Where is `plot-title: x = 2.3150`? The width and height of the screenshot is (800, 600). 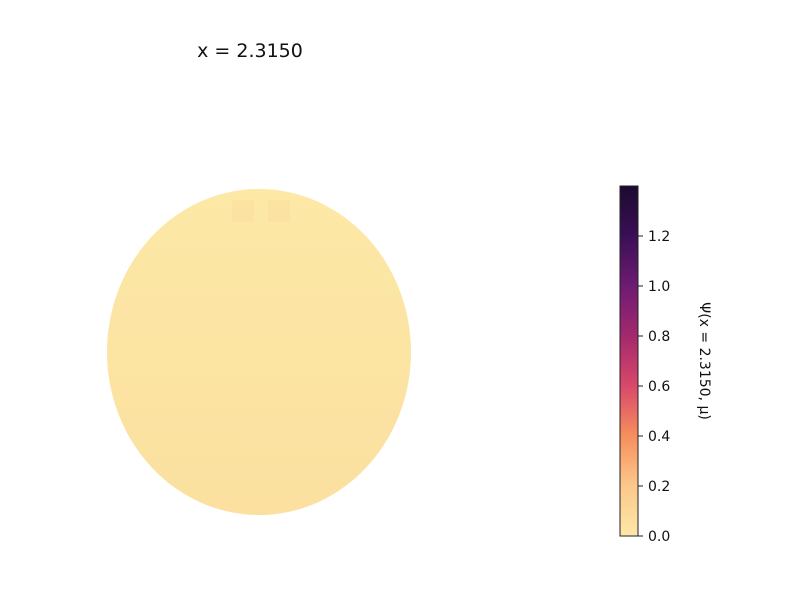 plot-title: x = 2.3150 is located at coordinates (250, 51).